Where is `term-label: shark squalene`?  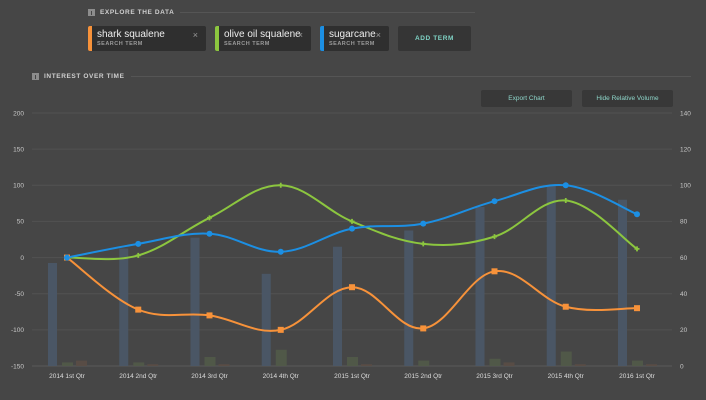
term-label: shark squalene is located at coordinates (131, 34).